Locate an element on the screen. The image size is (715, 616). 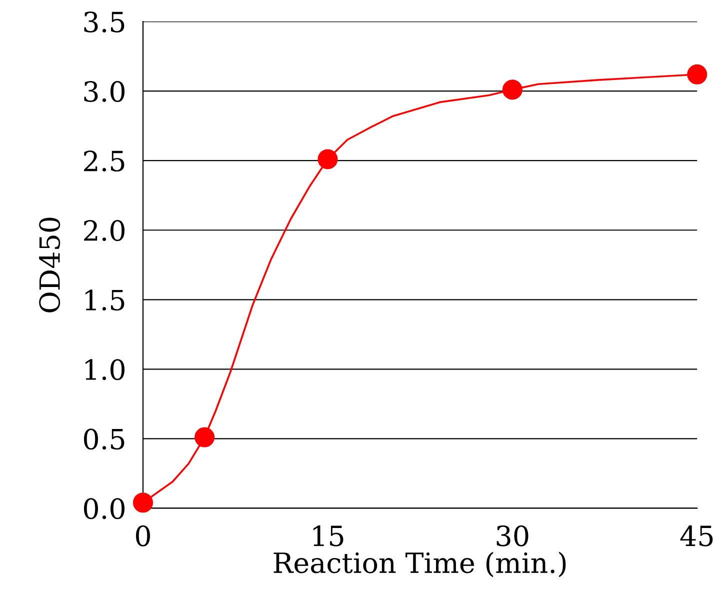
y-tick-label: 2.5 is located at coordinates (104, 161).